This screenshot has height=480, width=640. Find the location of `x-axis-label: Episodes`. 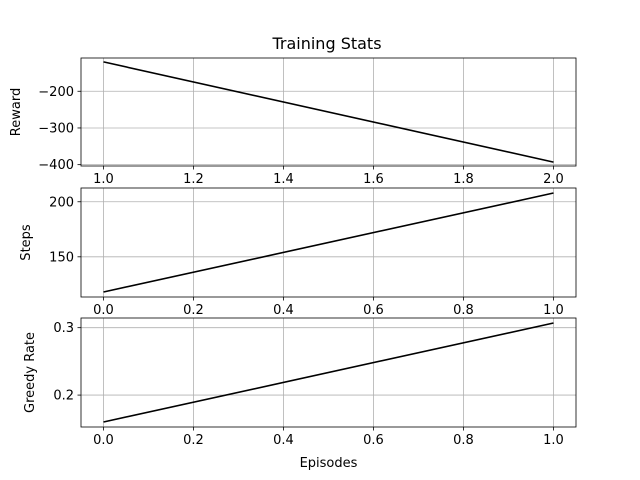

x-axis-label: Episodes is located at coordinates (329, 463).